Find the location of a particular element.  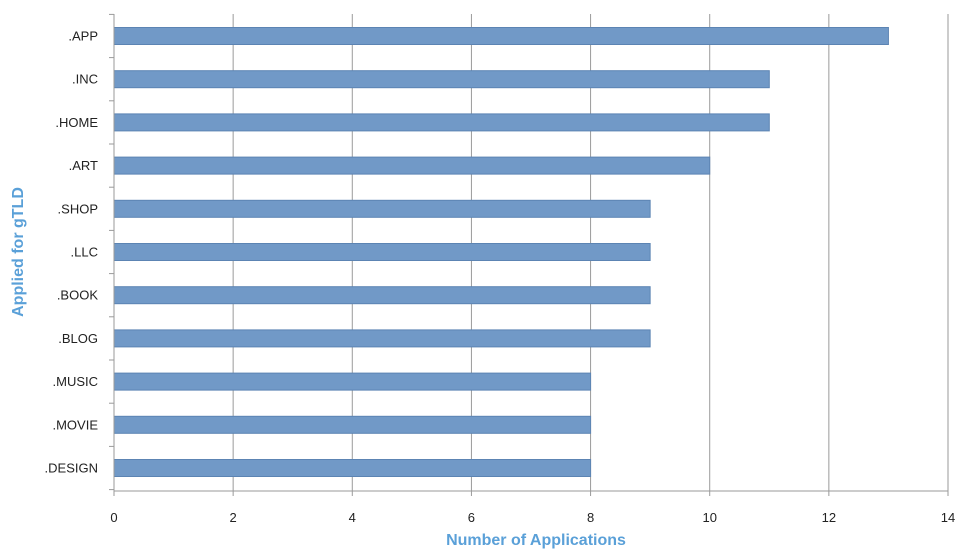

category-label: .APP is located at coordinates (83, 36).